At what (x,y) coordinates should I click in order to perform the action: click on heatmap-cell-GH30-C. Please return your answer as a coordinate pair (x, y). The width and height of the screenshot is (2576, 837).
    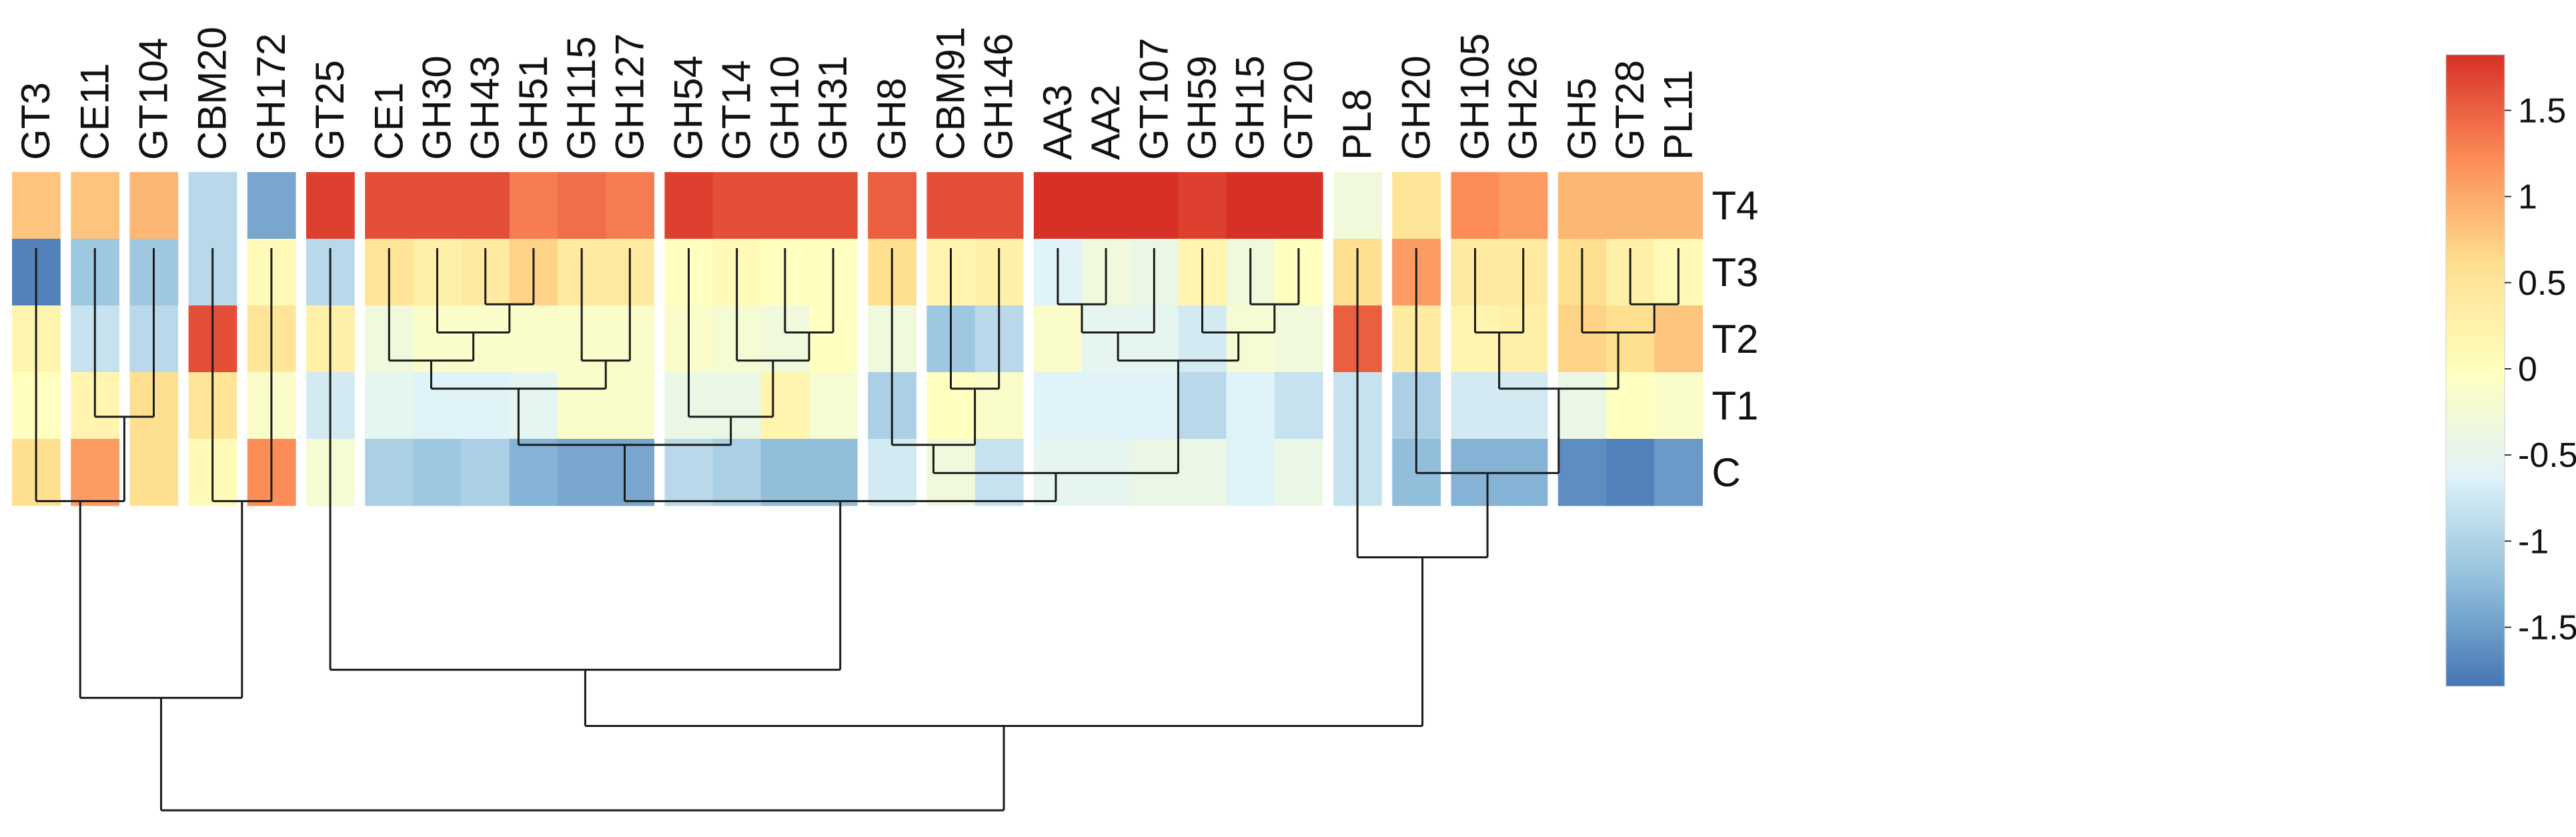
    Looking at the image, I should click on (437, 472).